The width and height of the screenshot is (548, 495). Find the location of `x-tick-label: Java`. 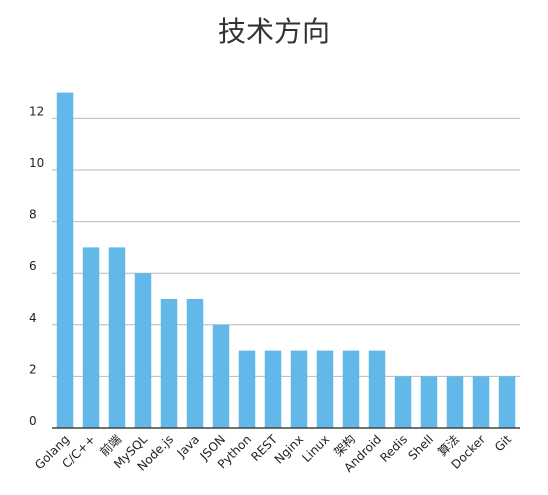

x-tick-label: Java is located at coordinates (188, 446).